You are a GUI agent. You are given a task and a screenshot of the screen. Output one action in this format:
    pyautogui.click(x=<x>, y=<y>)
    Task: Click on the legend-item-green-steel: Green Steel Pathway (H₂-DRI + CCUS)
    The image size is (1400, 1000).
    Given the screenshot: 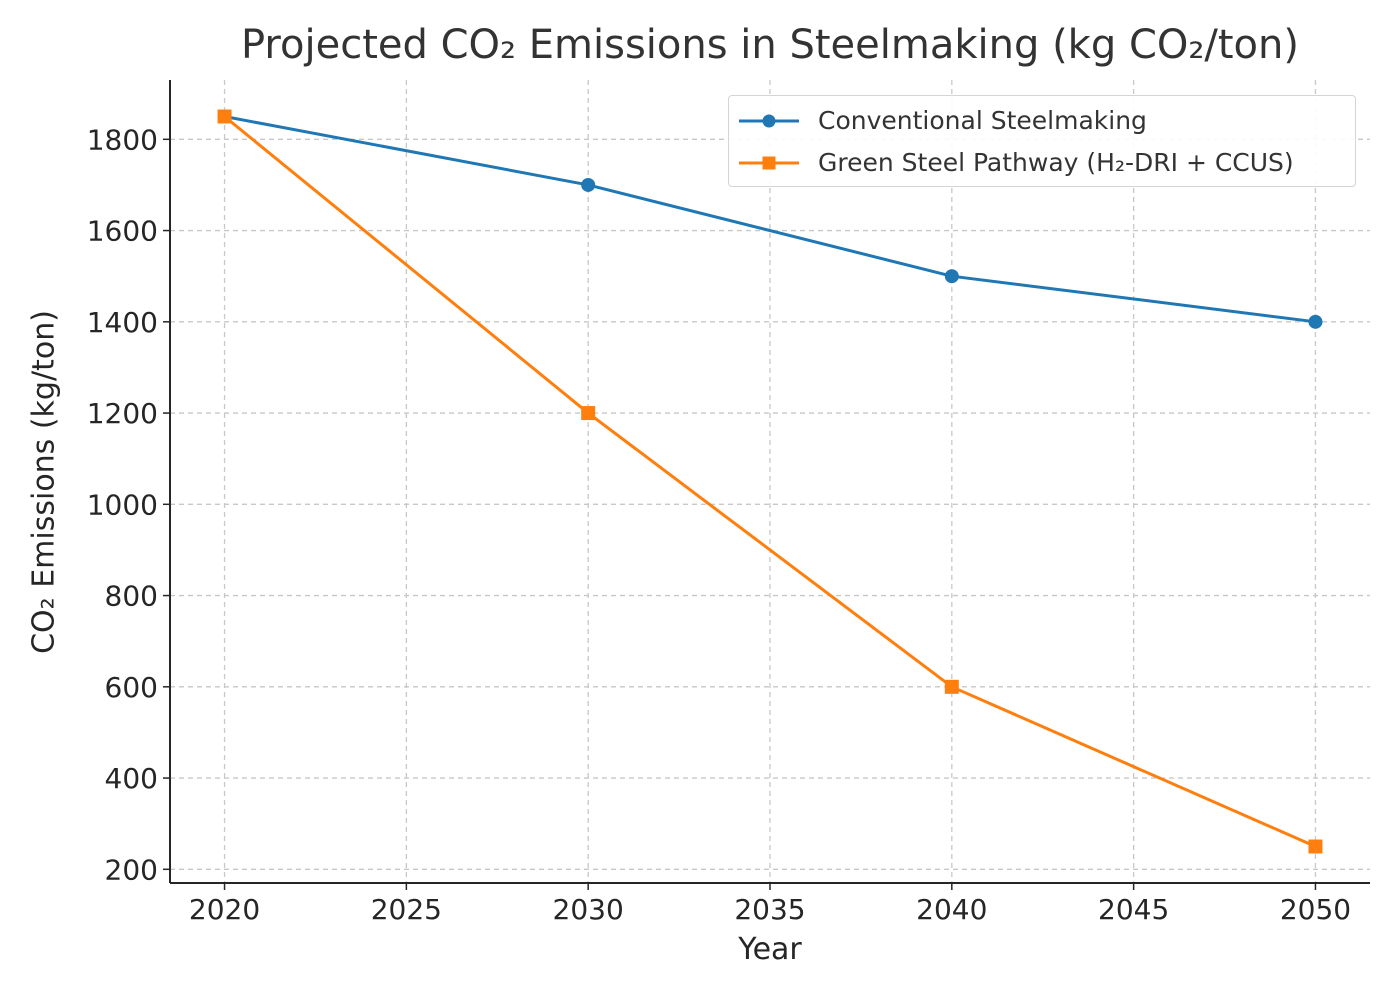 What is the action you would take?
    pyautogui.click(x=1042, y=162)
    